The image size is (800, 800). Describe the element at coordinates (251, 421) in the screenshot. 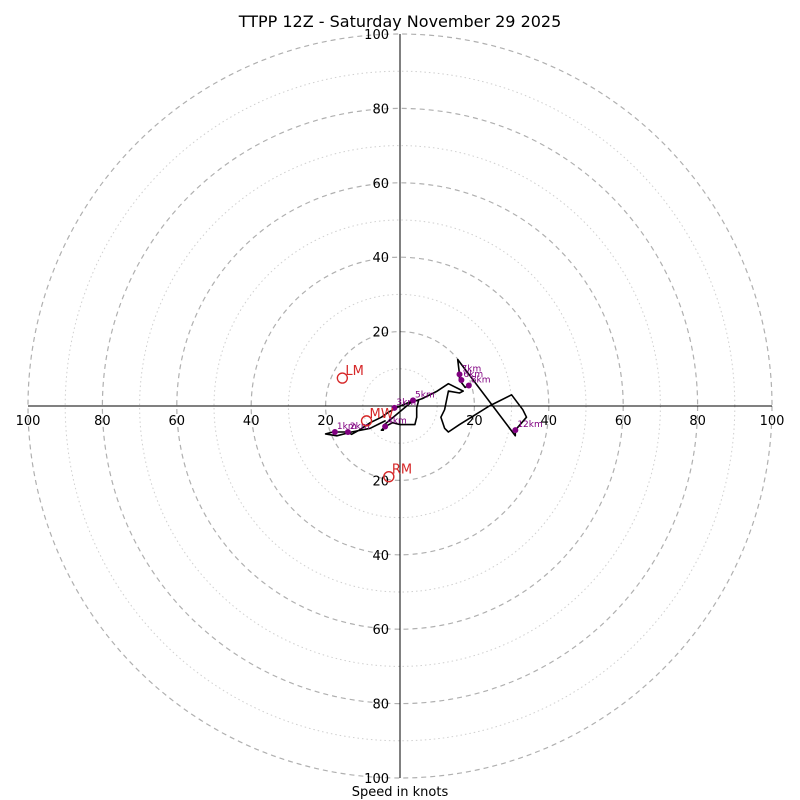

I see `tick-label-left-40: 40` at that location.